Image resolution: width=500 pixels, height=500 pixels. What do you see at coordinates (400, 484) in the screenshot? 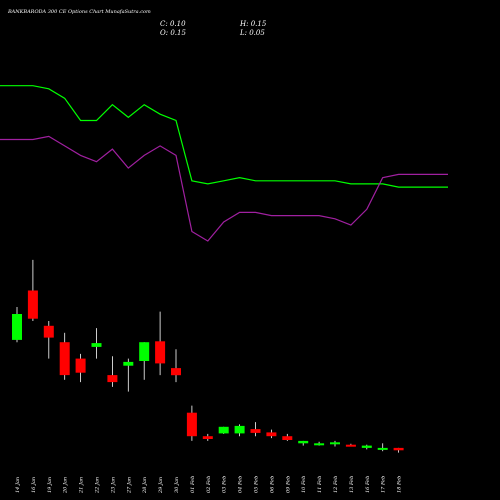
I see `x-tick-label: 18 Feb` at bounding box center [400, 484].